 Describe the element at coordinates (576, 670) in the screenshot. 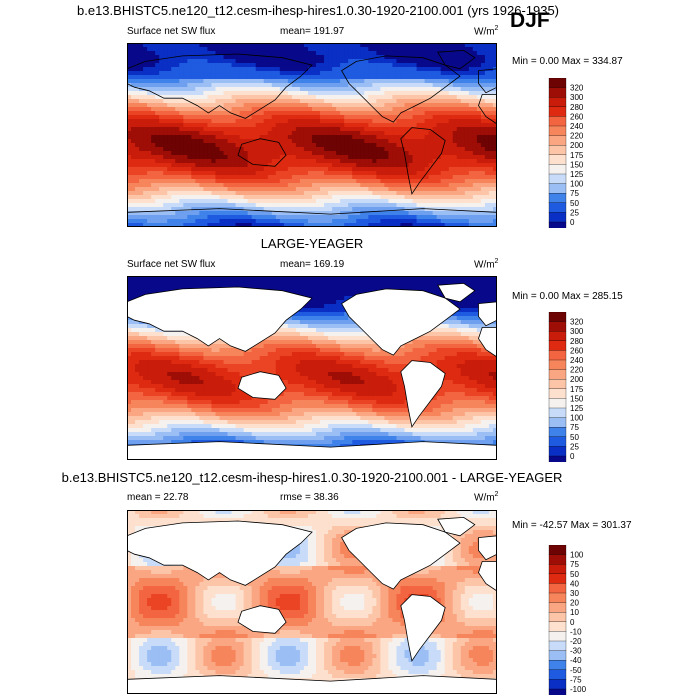

I see `colorbar-tick-label: -50` at that location.